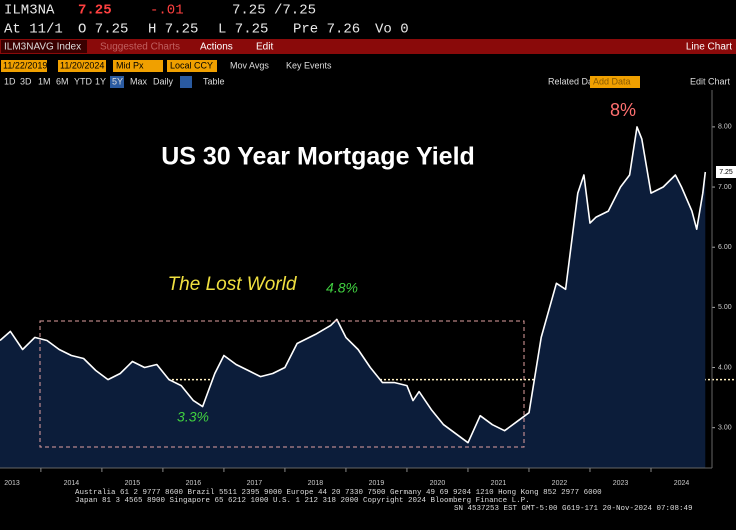 The width and height of the screenshot is (736, 530). Describe the element at coordinates (255, 483) in the screenshot. I see `x-tick-label: 2017` at that location.